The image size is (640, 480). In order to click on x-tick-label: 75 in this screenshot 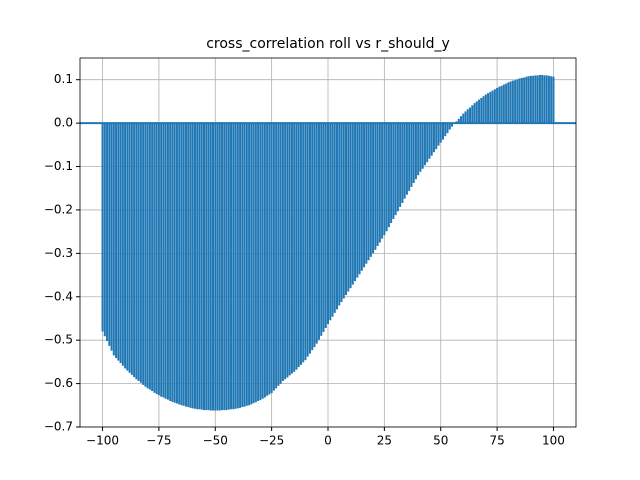, I will do `click(496, 441)`.